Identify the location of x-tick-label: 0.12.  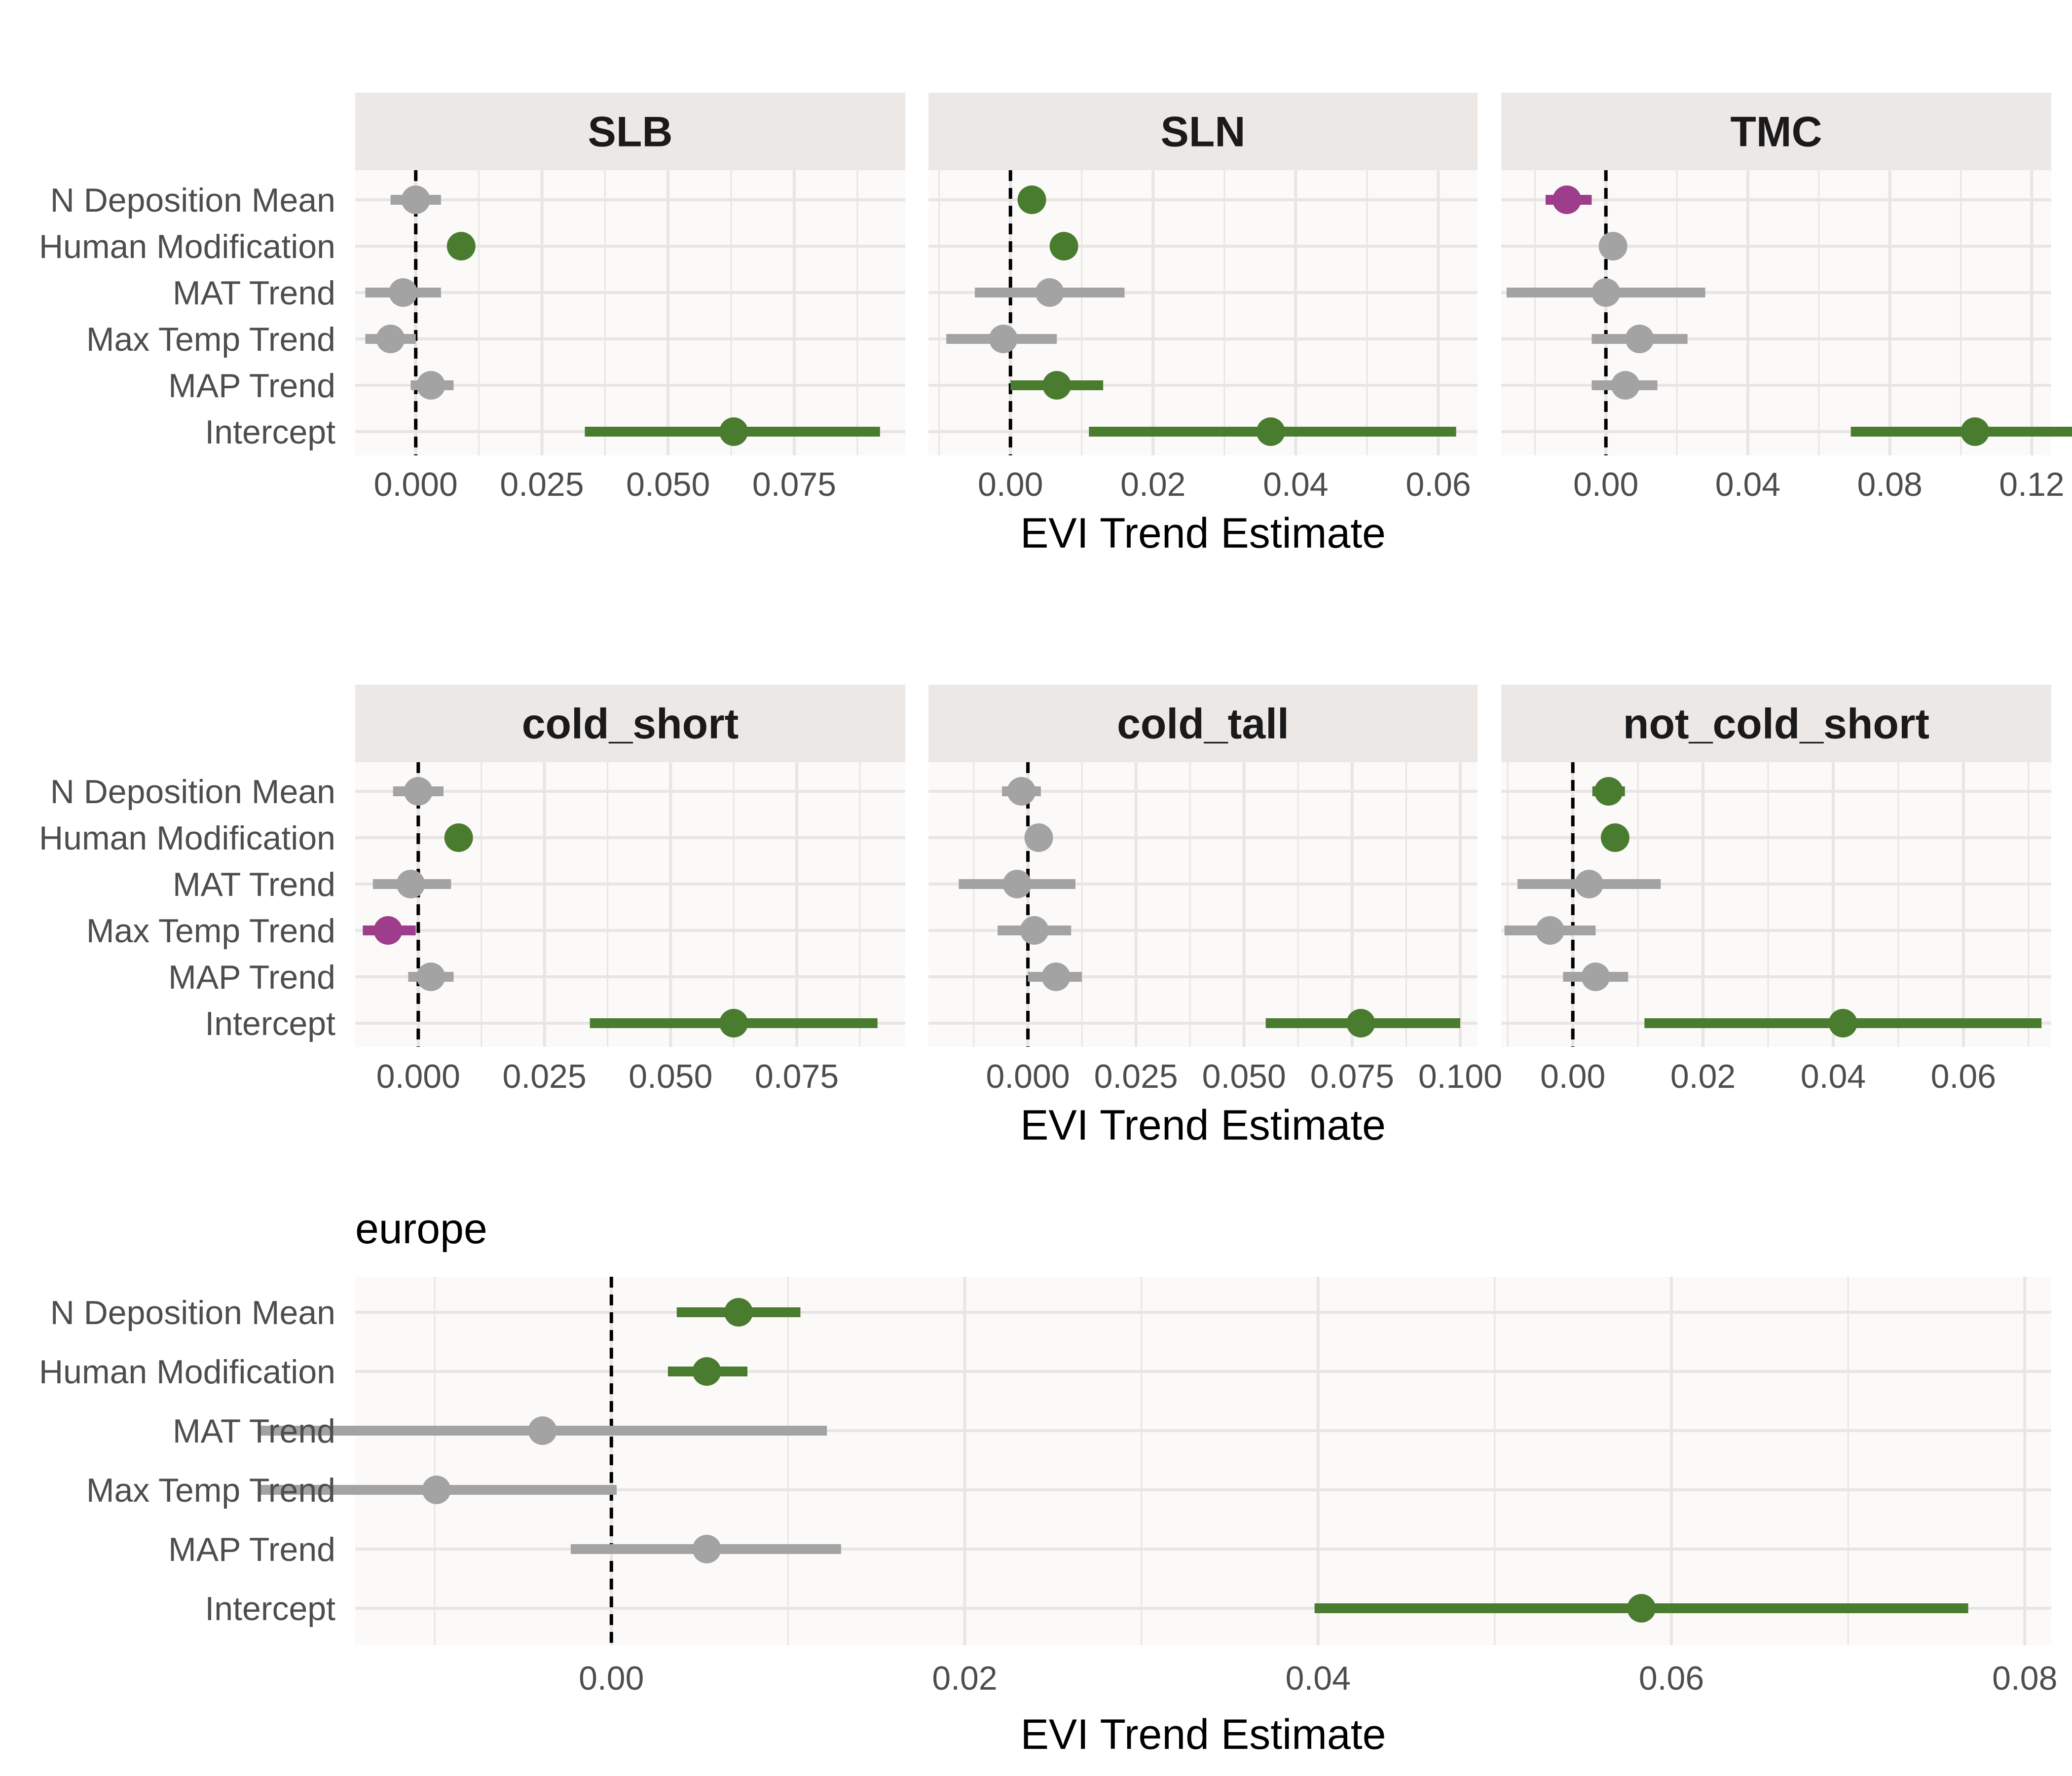
(2032, 485).